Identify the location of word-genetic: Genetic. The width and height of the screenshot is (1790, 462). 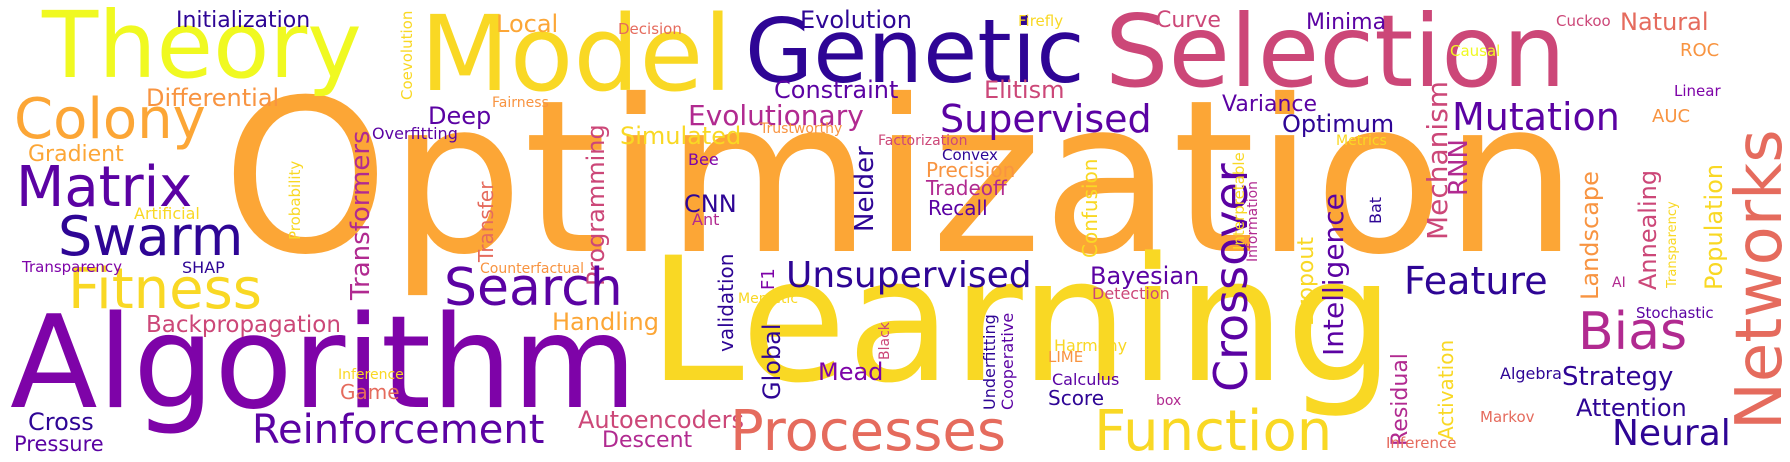
(915, 51).